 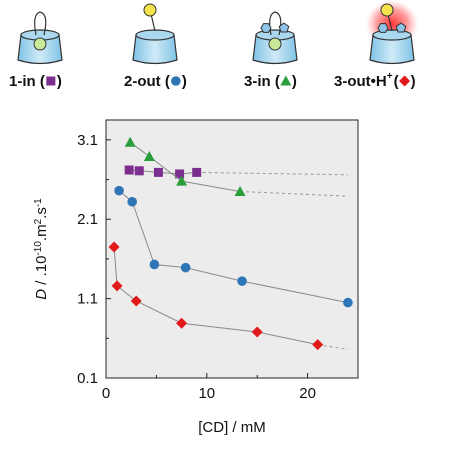 I want to click on complex-label: 2-out (, so click(x=147, y=81).